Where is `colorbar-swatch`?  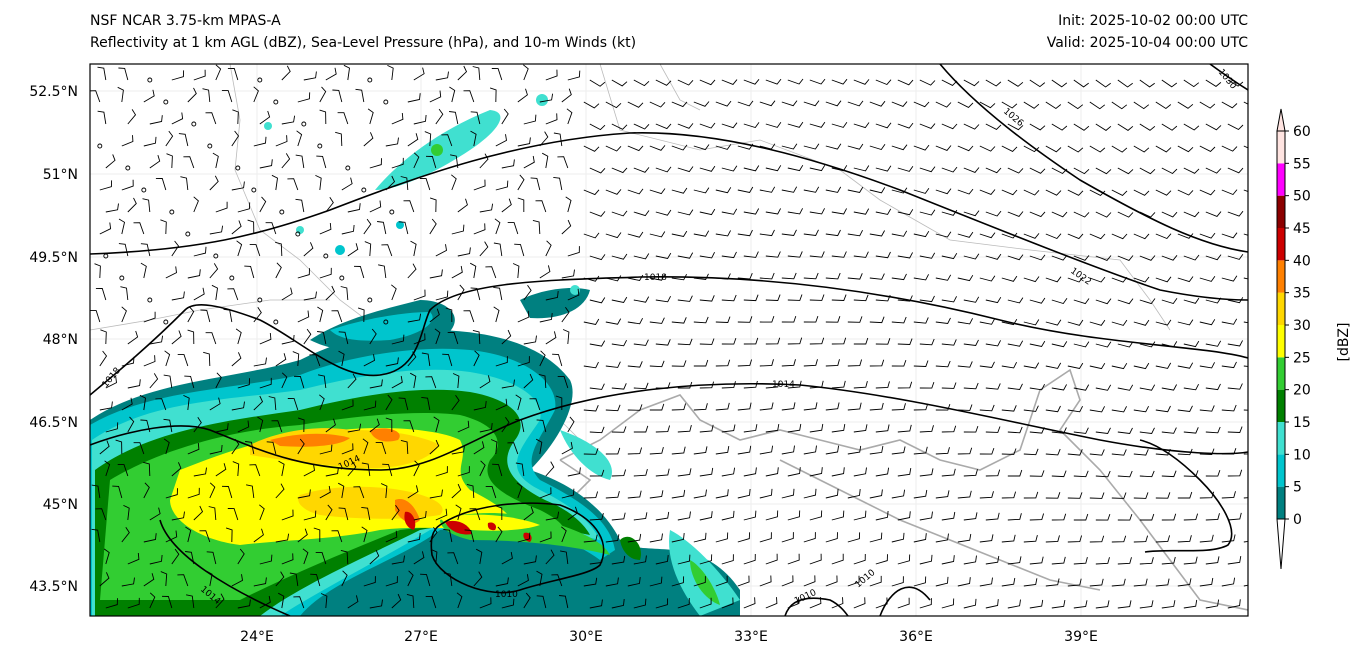
colorbar-swatch is located at coordinates (1281, 470).